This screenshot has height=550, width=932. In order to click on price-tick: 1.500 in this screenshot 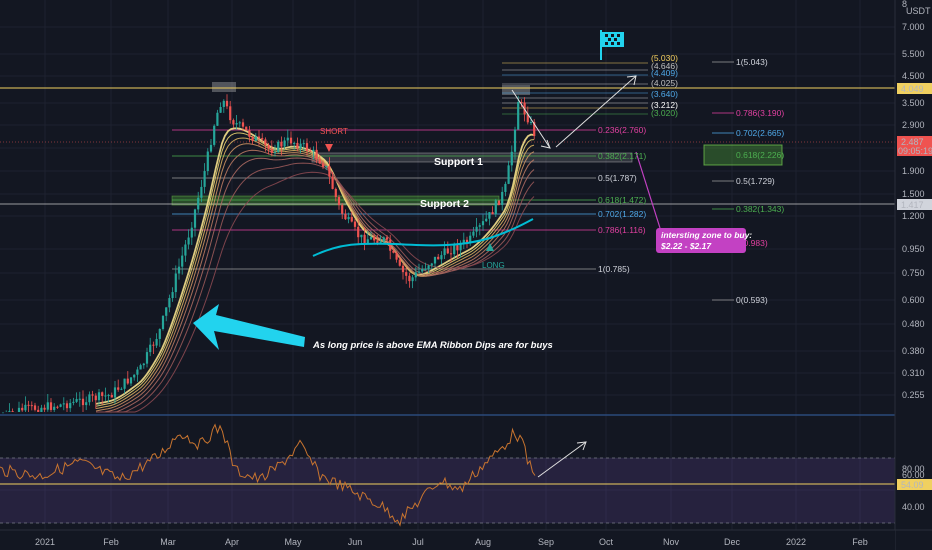, I will do `click(913, 194)`.